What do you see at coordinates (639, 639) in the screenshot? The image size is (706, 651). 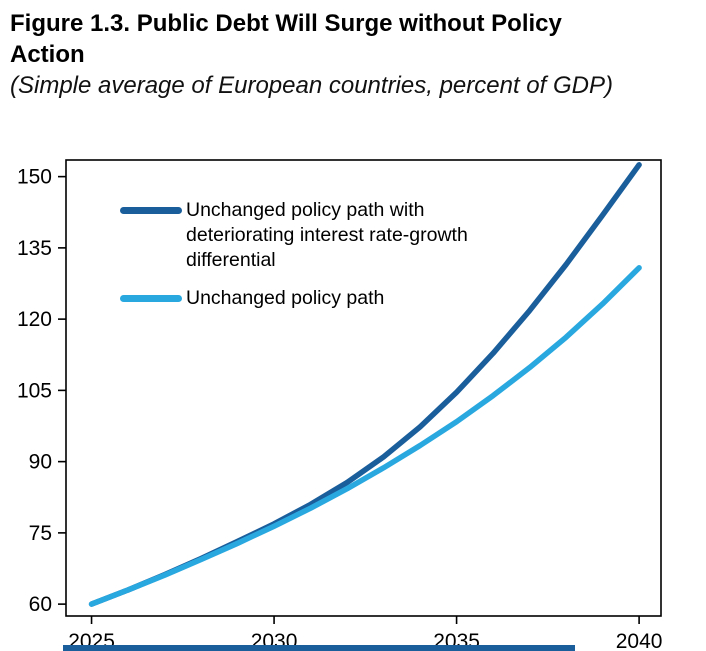 I see `x-tick-label: 2040` at bounding box center [639, 639].